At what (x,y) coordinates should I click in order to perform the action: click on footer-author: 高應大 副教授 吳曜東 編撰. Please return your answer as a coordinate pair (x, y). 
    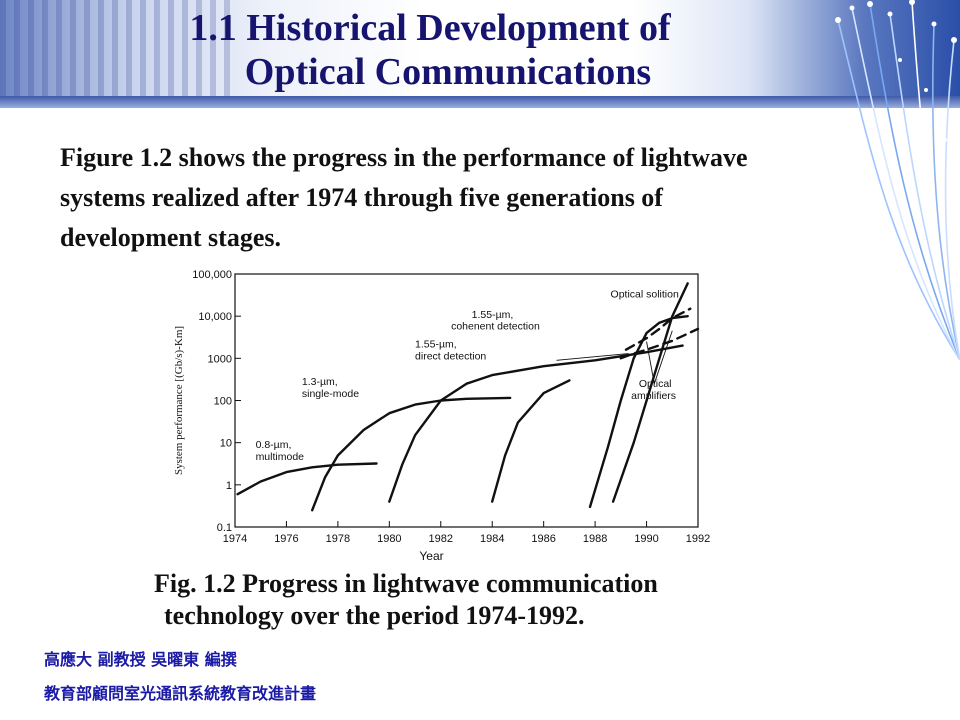
    Looking at the image, I should click on (140, 659).